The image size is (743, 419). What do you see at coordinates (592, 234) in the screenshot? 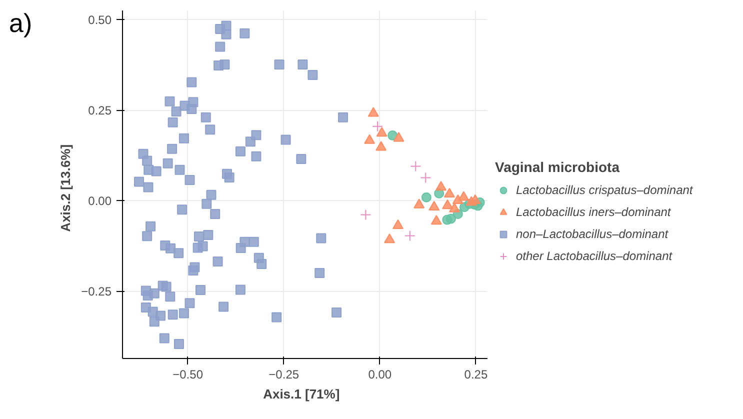
I see `legend-label: non–Lactobacillus–dominant` at bounding box center [592, 234].